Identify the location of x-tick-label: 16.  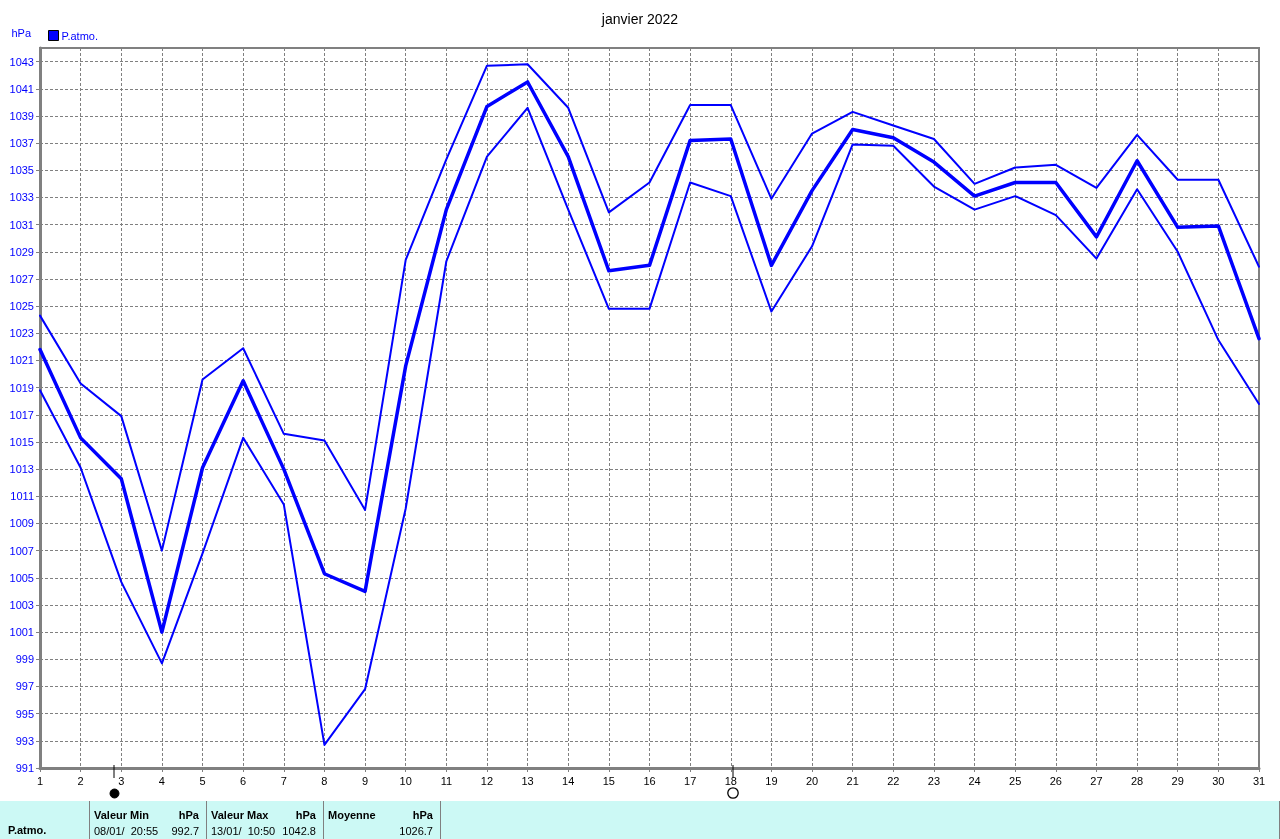
(649, 780).